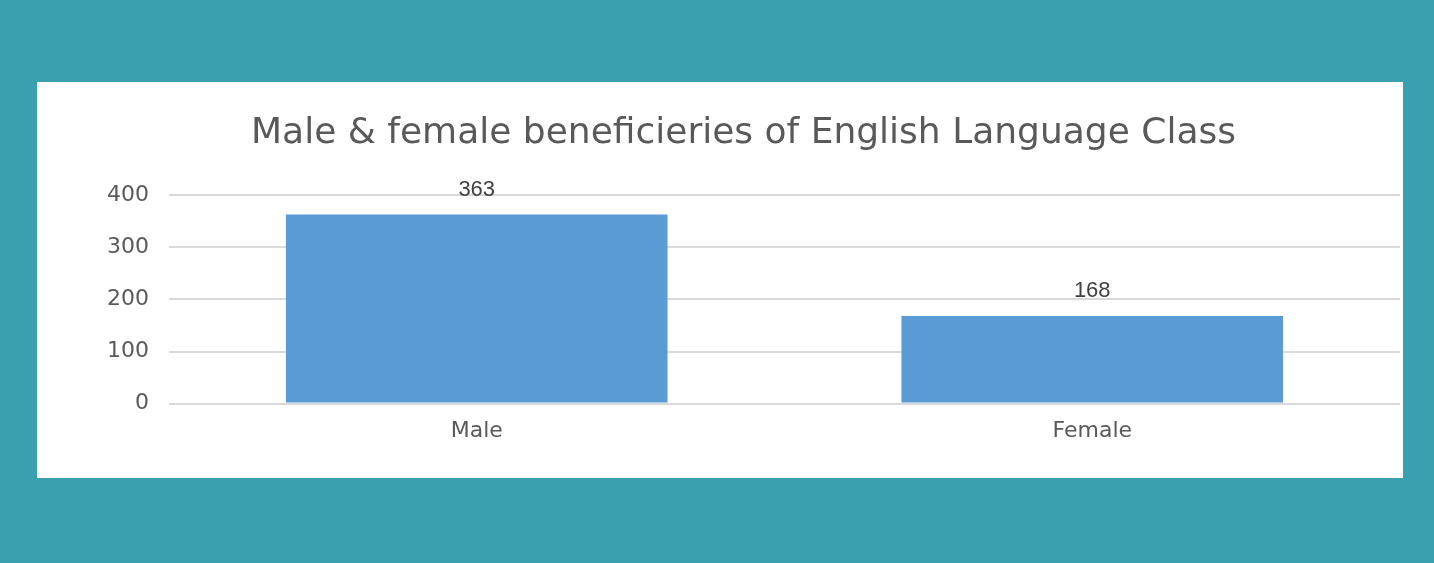  Describe the element at coordinates (1092, 429) in the screenshot. I see `x-tick-label: Female` at that location.